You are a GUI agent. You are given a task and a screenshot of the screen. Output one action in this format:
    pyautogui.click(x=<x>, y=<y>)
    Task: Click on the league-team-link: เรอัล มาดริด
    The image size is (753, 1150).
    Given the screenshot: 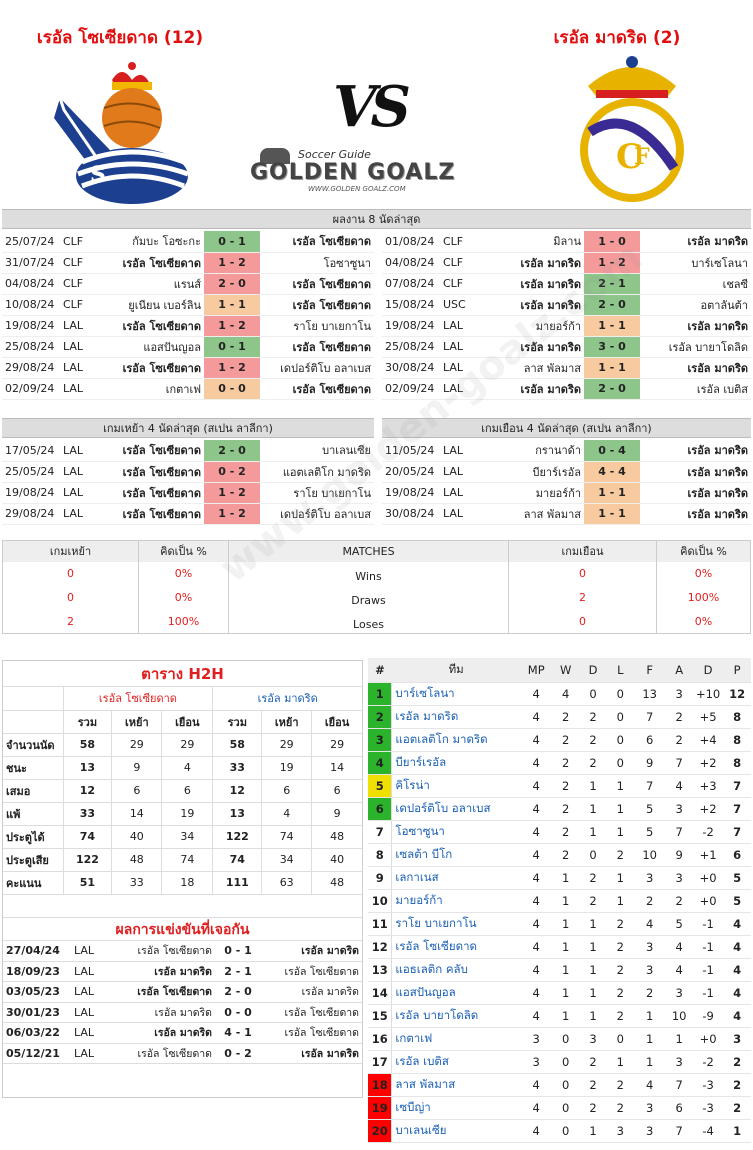 What is the action you would take?
    pyautogui.click(x=456, y=717)
    